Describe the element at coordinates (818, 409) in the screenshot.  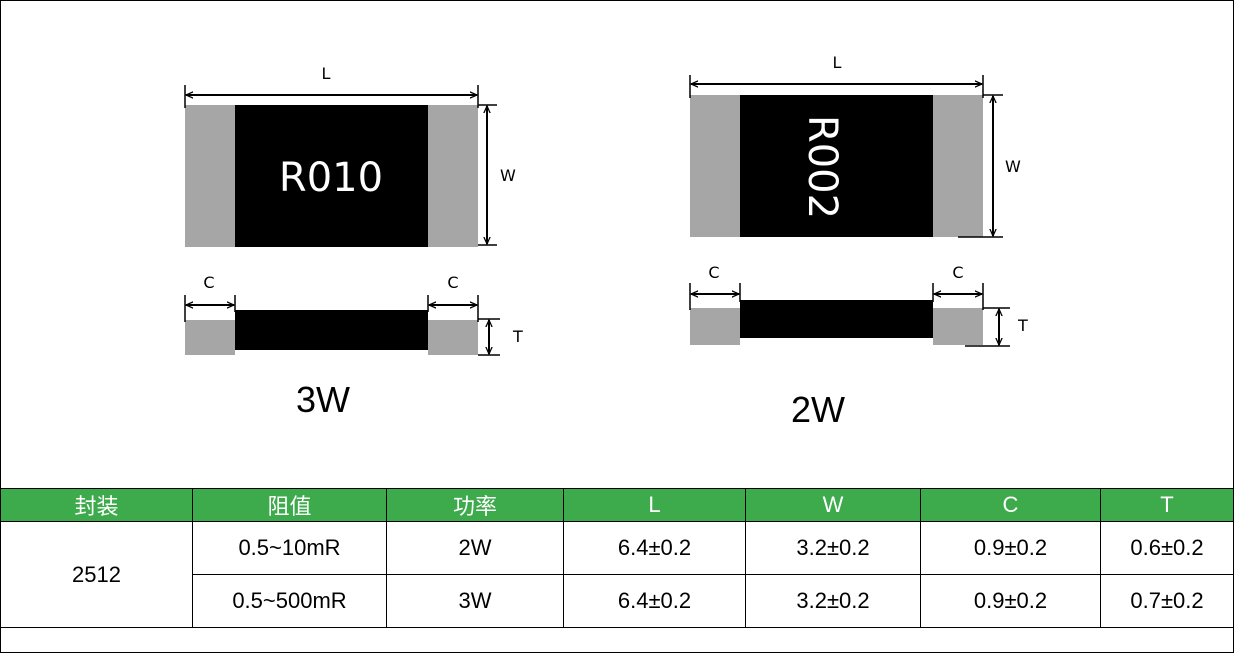
I see `caption-2w: 2W` at that location.